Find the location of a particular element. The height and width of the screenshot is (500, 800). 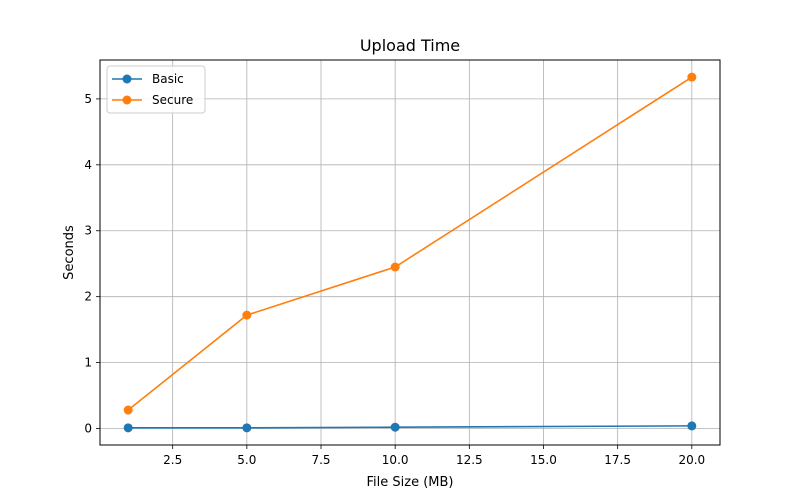

y-axis-label: Seconds is located at coordinates (69, 252).